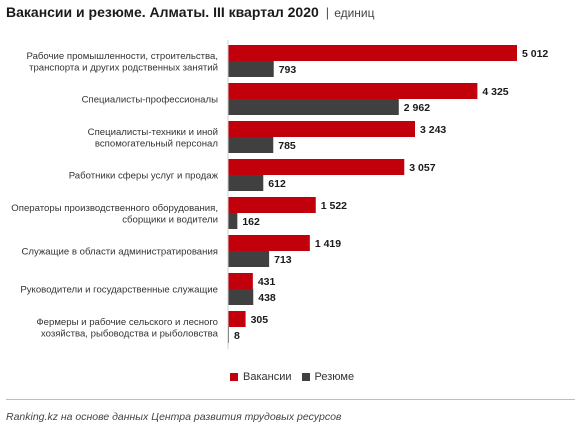 The width and height of the screenshot is (581, 430). Describe the element at coordinates (535, 54) in the screenshot. I see `value-label-vacancies: 5 012` at that location.